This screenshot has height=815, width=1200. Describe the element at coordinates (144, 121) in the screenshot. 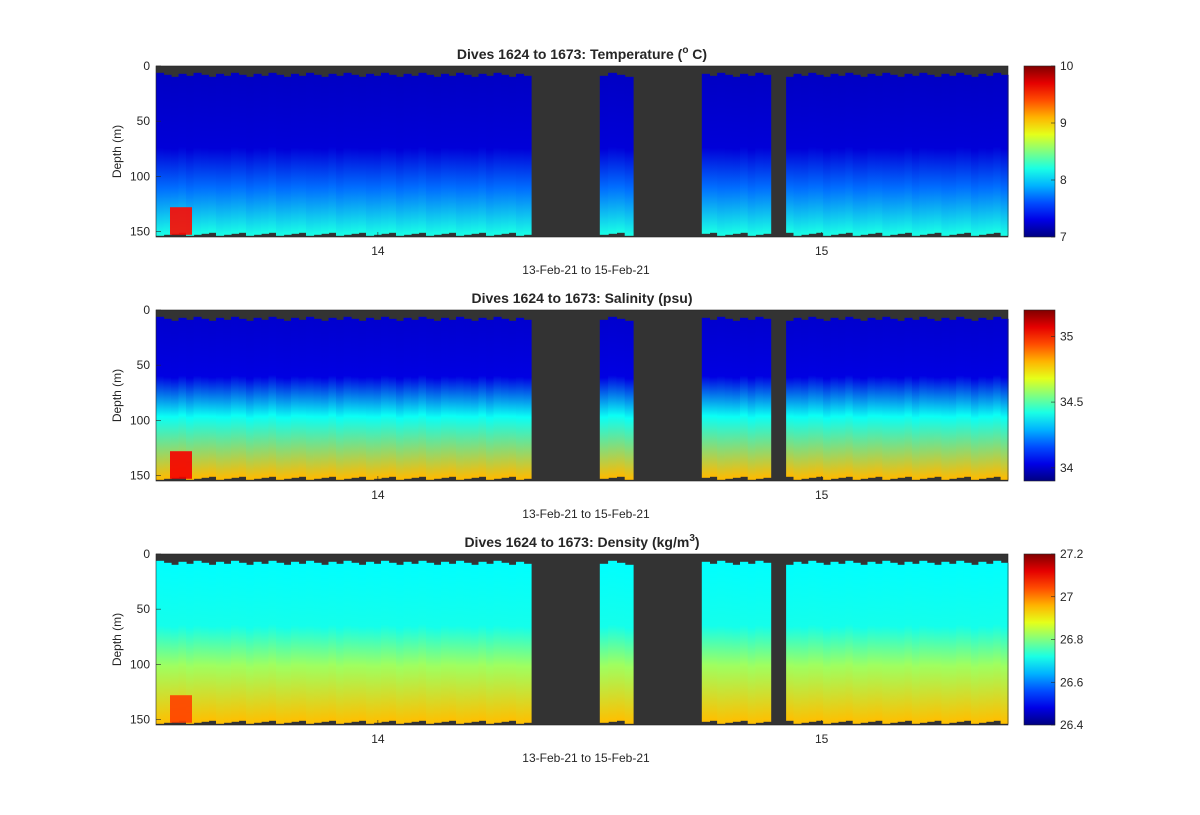

I see `y-tick-label: 50` at that location.